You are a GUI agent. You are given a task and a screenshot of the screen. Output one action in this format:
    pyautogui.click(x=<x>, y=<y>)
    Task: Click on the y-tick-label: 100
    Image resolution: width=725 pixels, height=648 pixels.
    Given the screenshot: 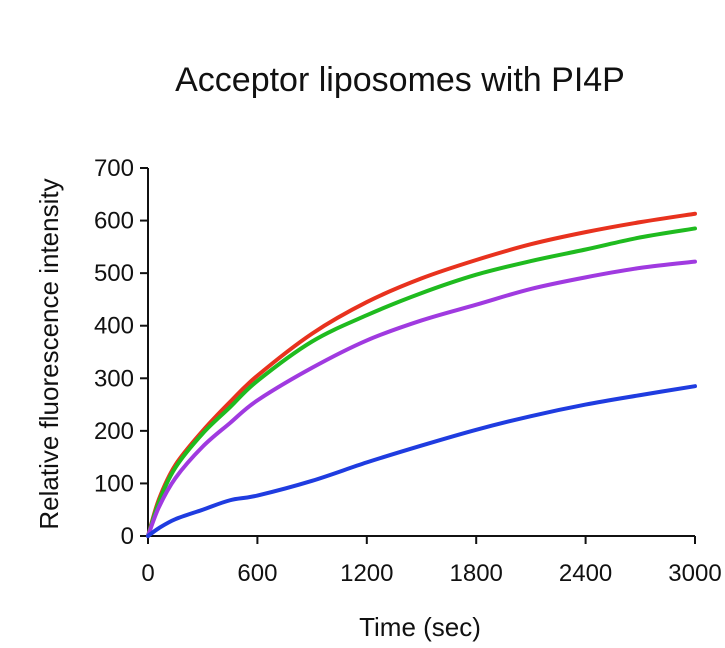 What is the action you would take?
    pyautogui.click(x=114, y=483)
    